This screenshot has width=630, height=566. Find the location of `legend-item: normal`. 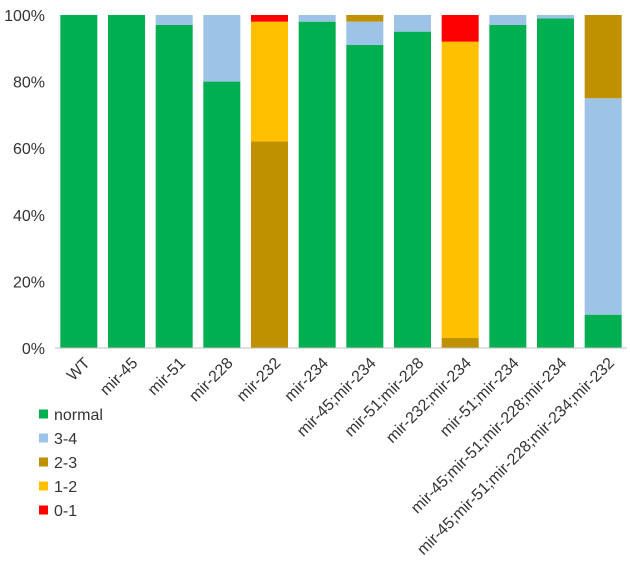

legend-item: normal is located at coordinates (71, 415).